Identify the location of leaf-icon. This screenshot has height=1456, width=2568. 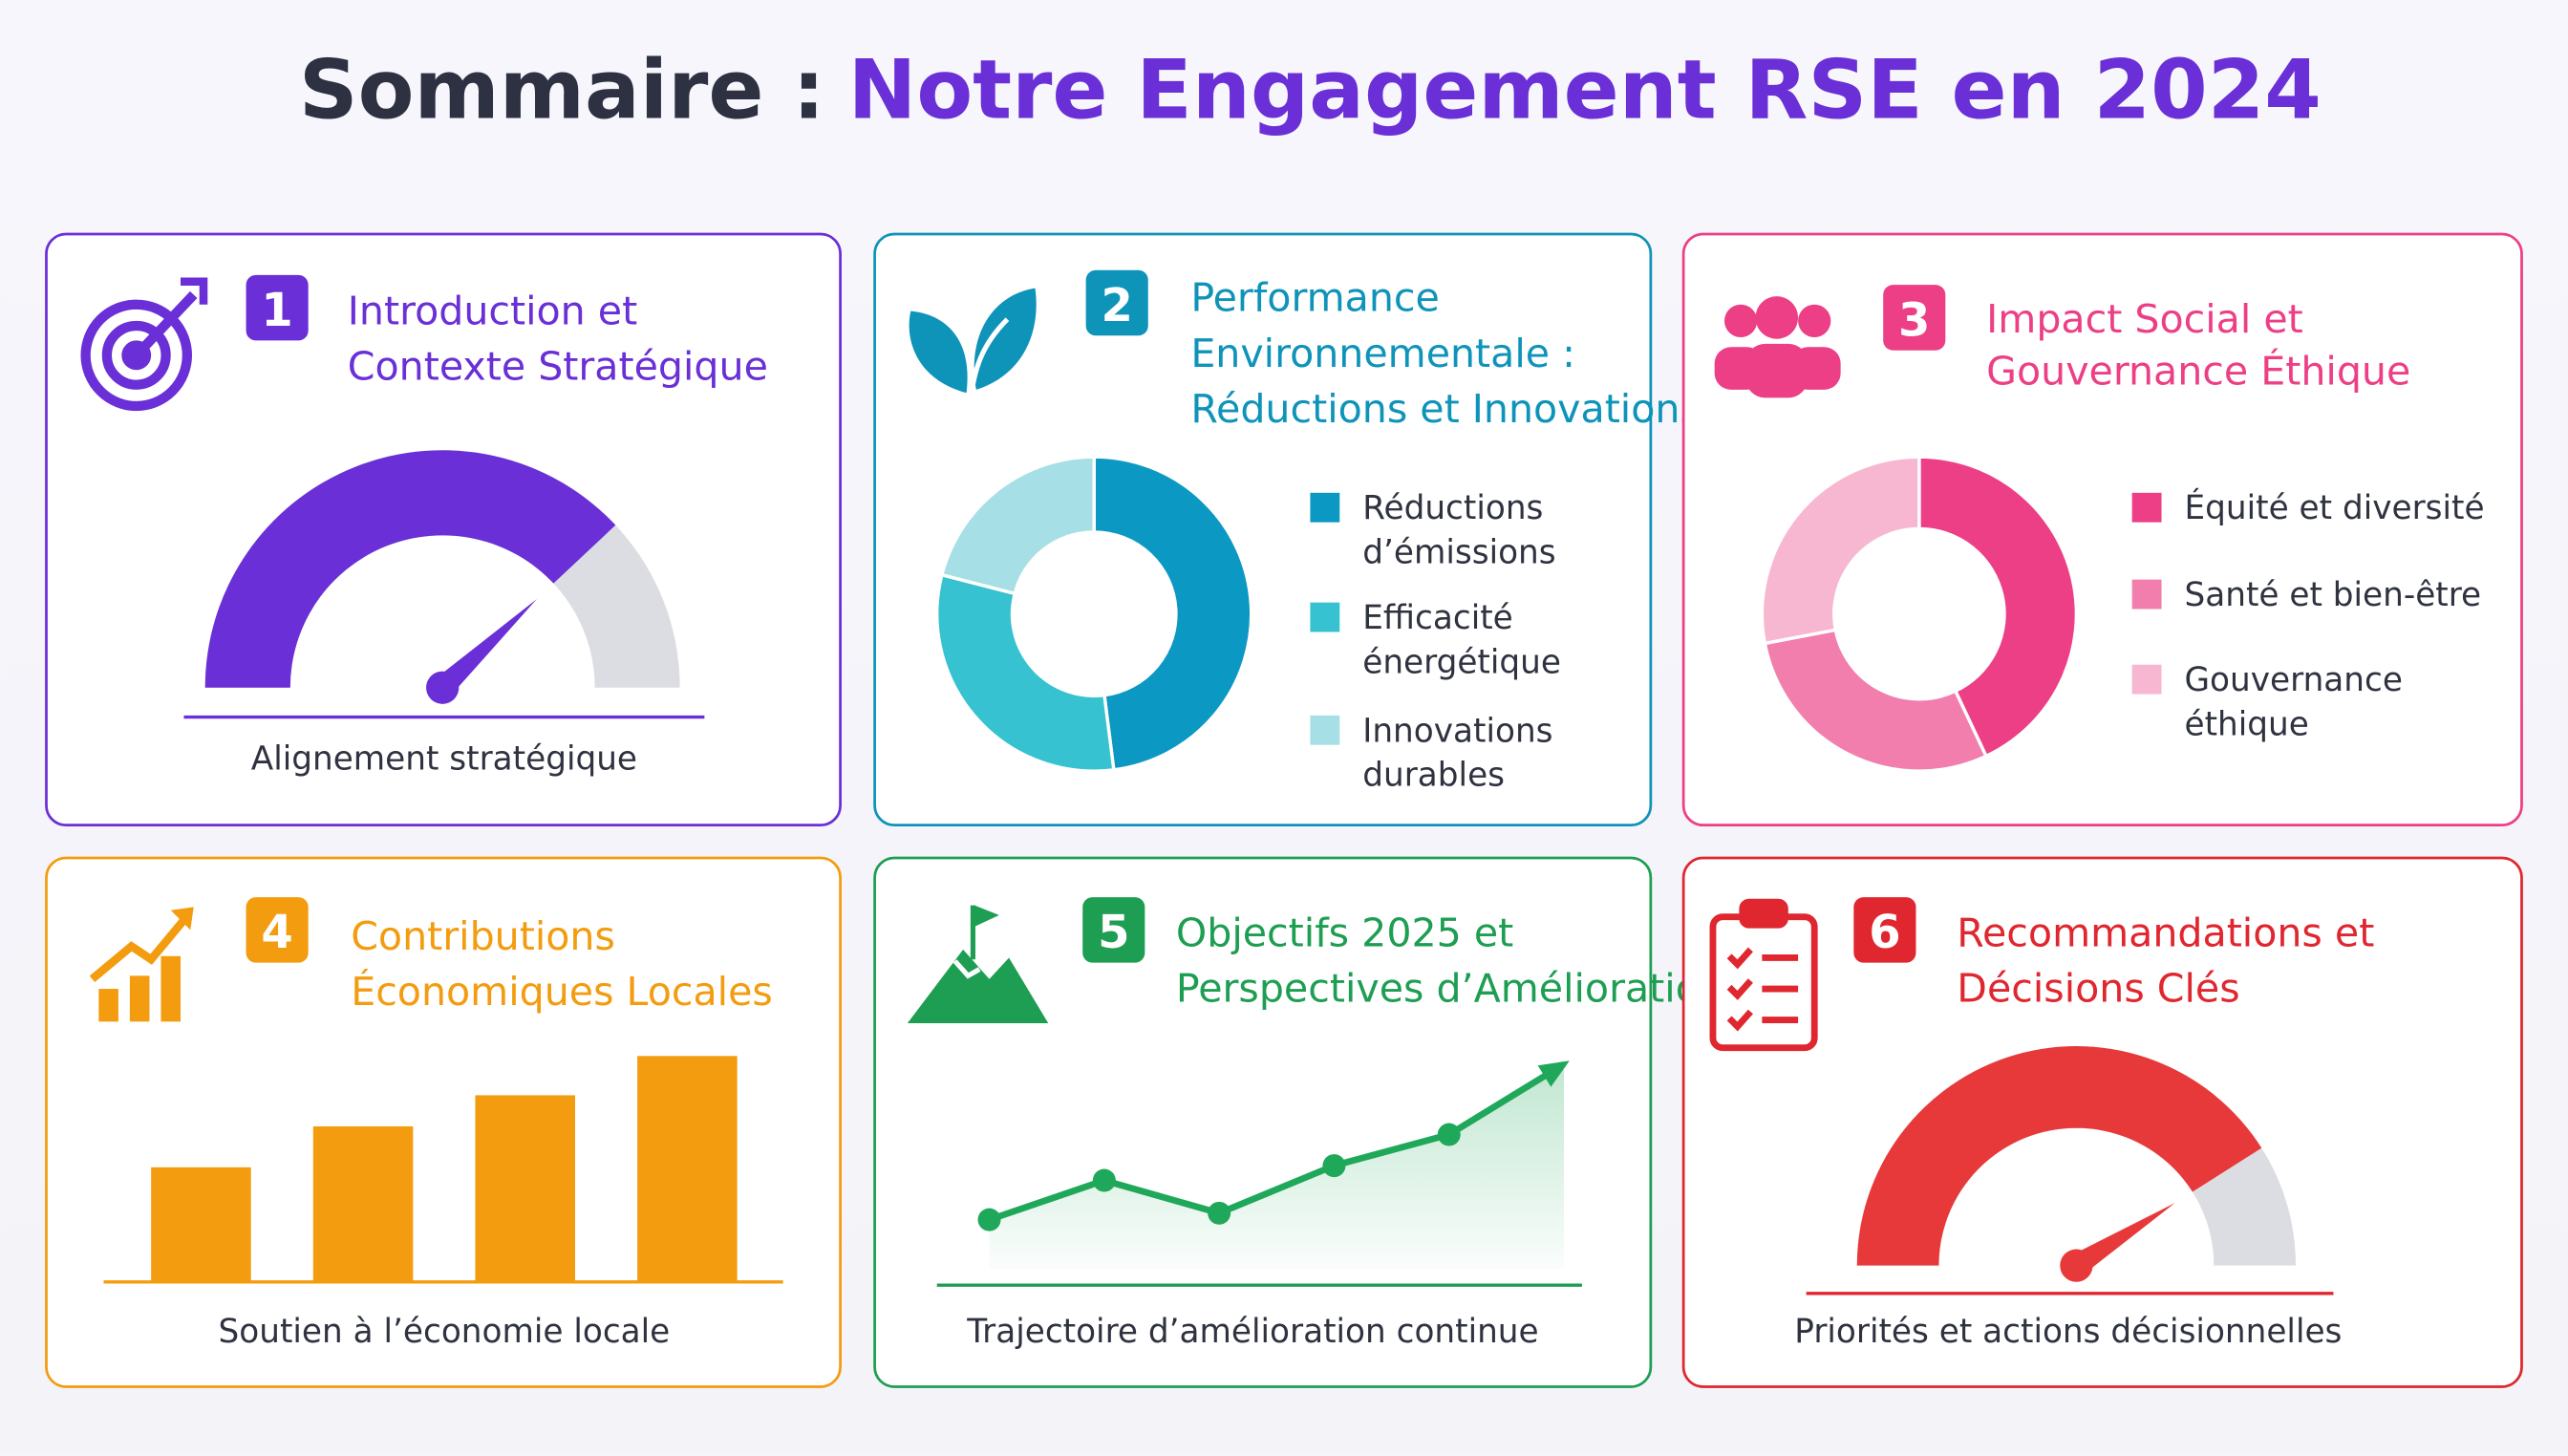
(973, 349).